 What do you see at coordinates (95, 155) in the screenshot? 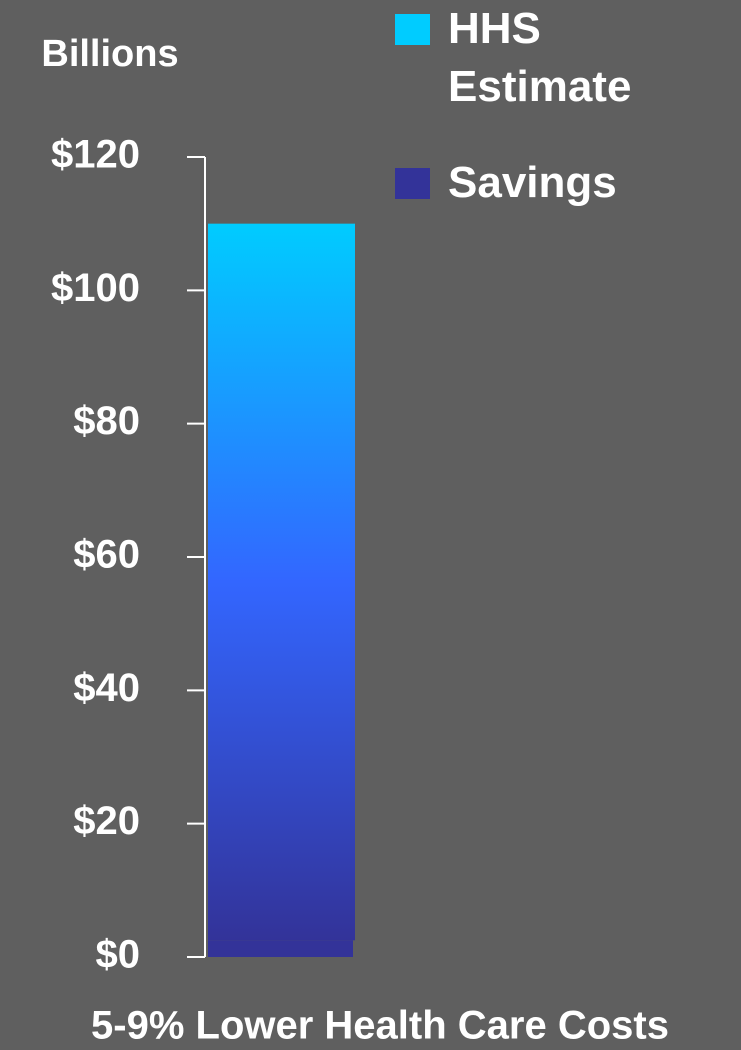
I see `y-tick-label: $120` at bounding box center [95, 155].